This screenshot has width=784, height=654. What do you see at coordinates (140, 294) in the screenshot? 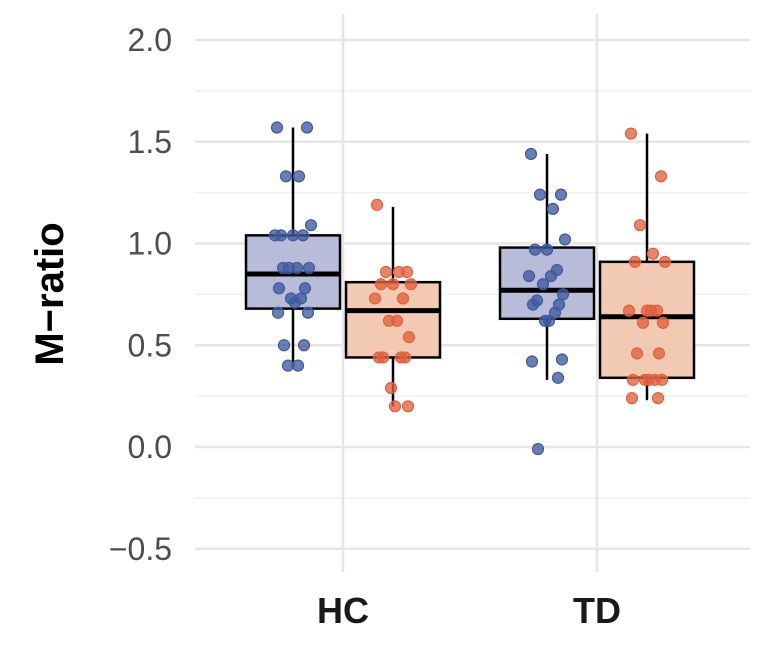
I see `y-tick-labels: −0.5 0.0 0.5 1.0 1.5 2.0` at bounding box center [140, 294].